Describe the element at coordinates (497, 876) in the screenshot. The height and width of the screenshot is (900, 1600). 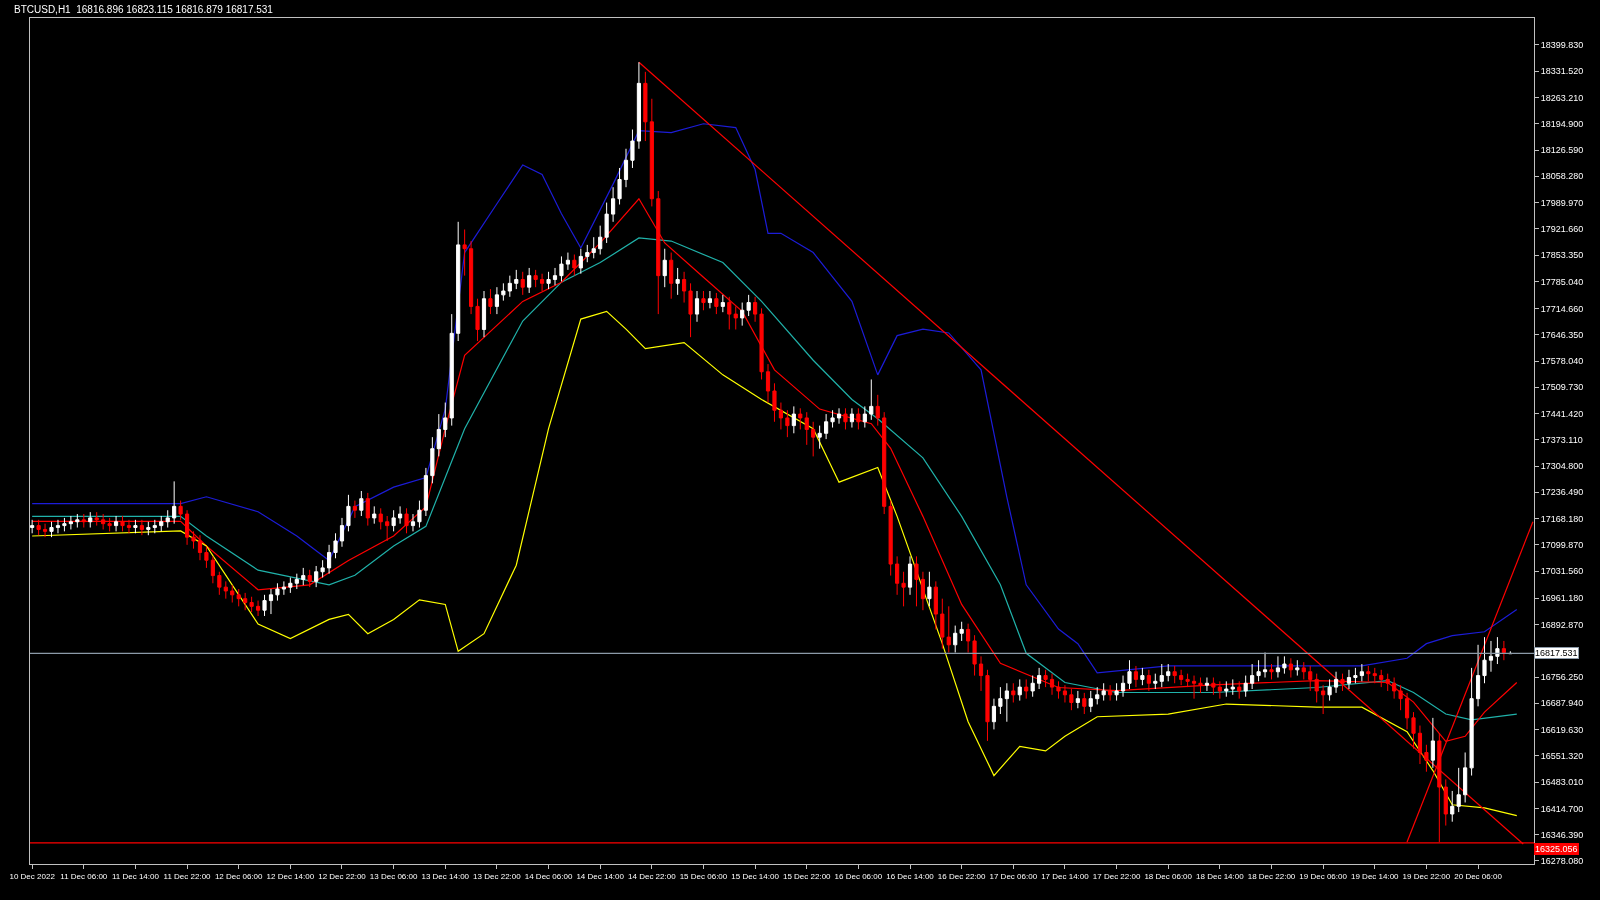
I see `x-tick-label: 13 Dec 22:00` at that location.